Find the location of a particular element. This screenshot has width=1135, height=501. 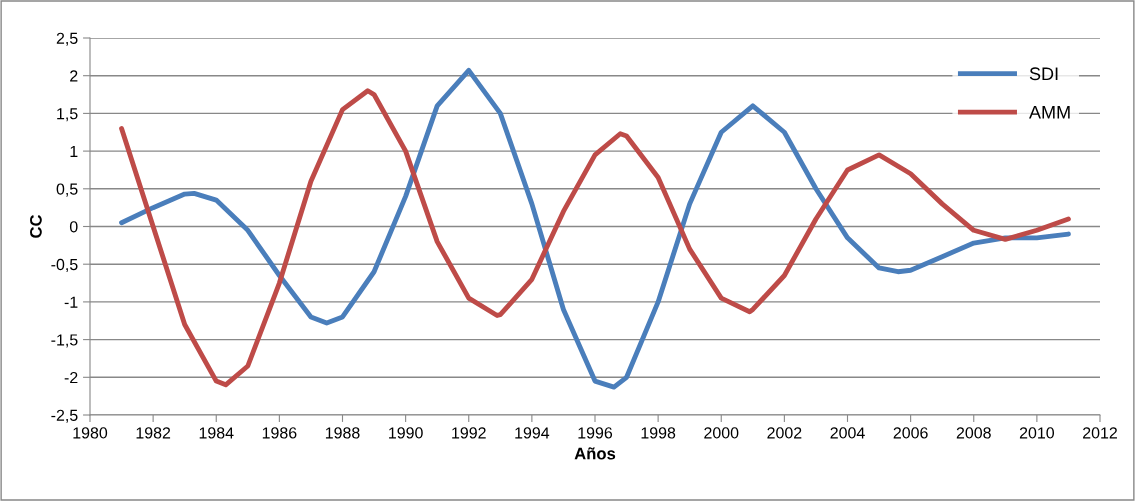

y-tick-label: 1,5 is located at coordinates (67, 115).